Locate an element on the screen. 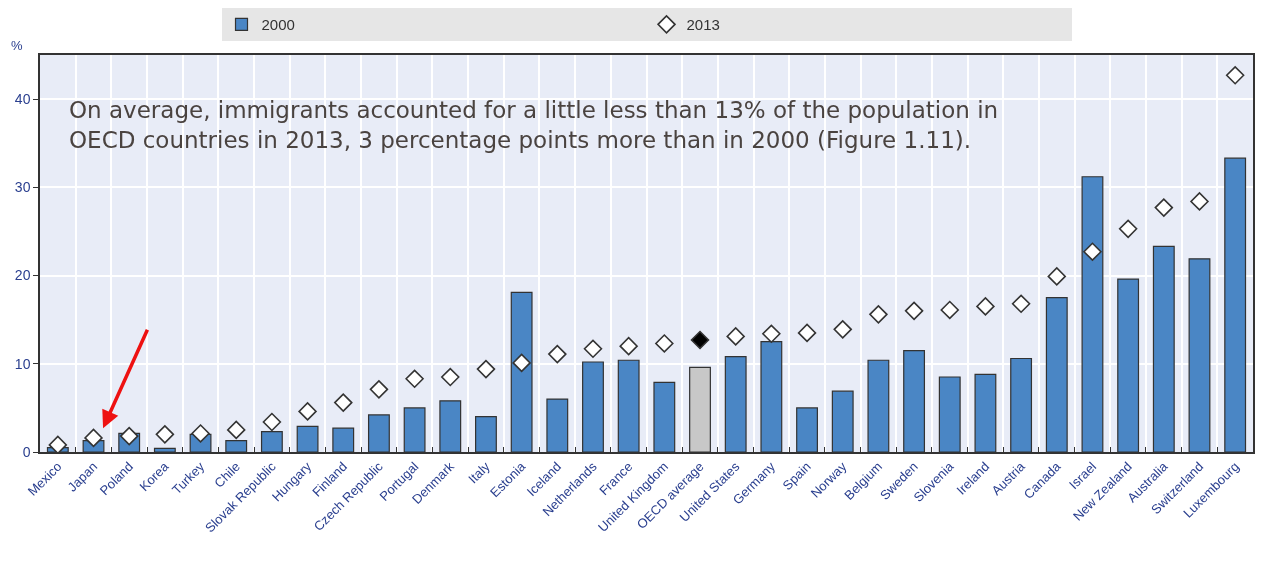  y-tick-label: 40 is located at coordinates (22, 99).